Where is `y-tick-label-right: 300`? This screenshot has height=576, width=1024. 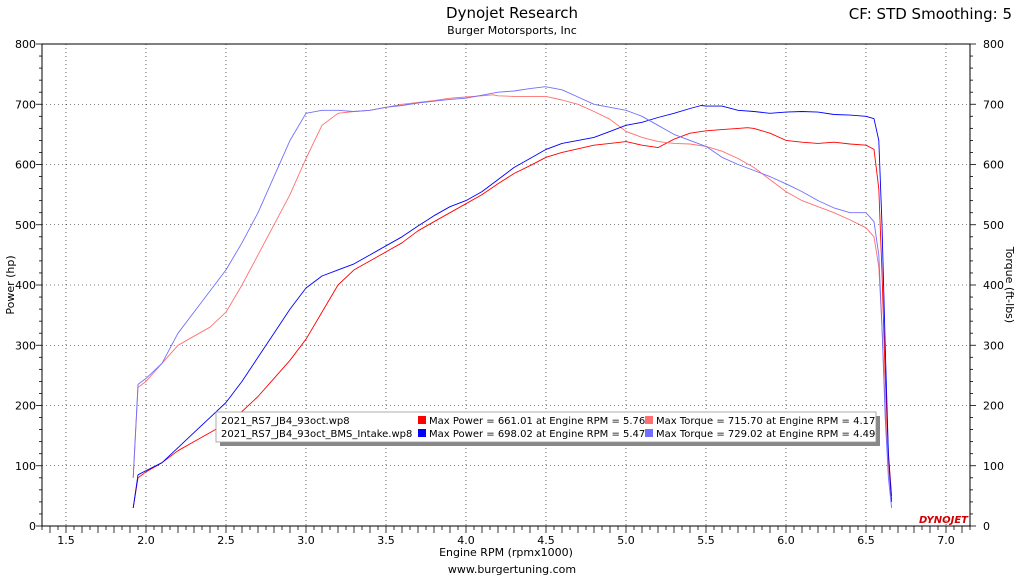 y-tick-label-right: 300 is located at coordinates (993, 345).